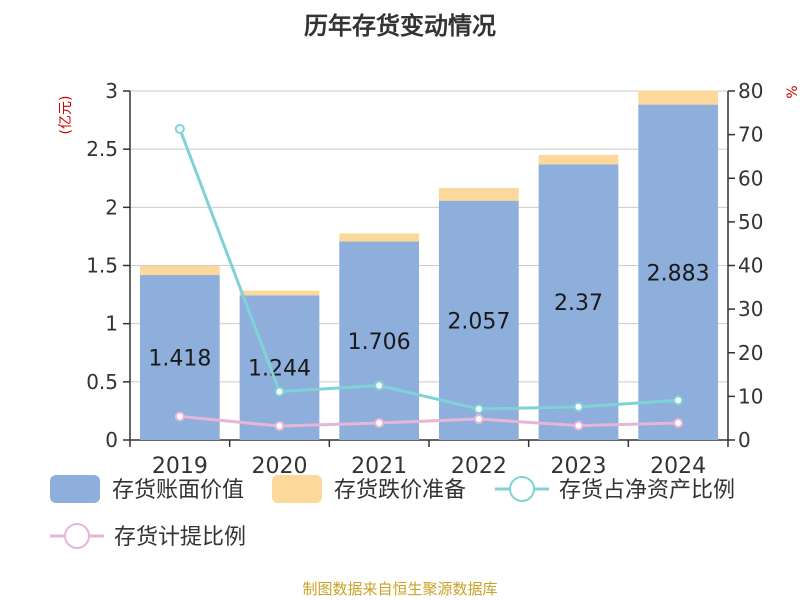 The width and height of the screenshot is (800, 600). I want to click on right-tick-label: 50, so click(750, 222).